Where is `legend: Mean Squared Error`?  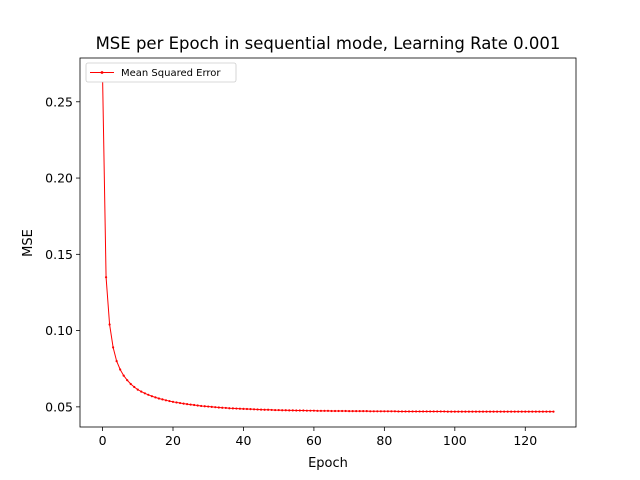 legend: Mean Squared Error is located at coordinates (161, 72).